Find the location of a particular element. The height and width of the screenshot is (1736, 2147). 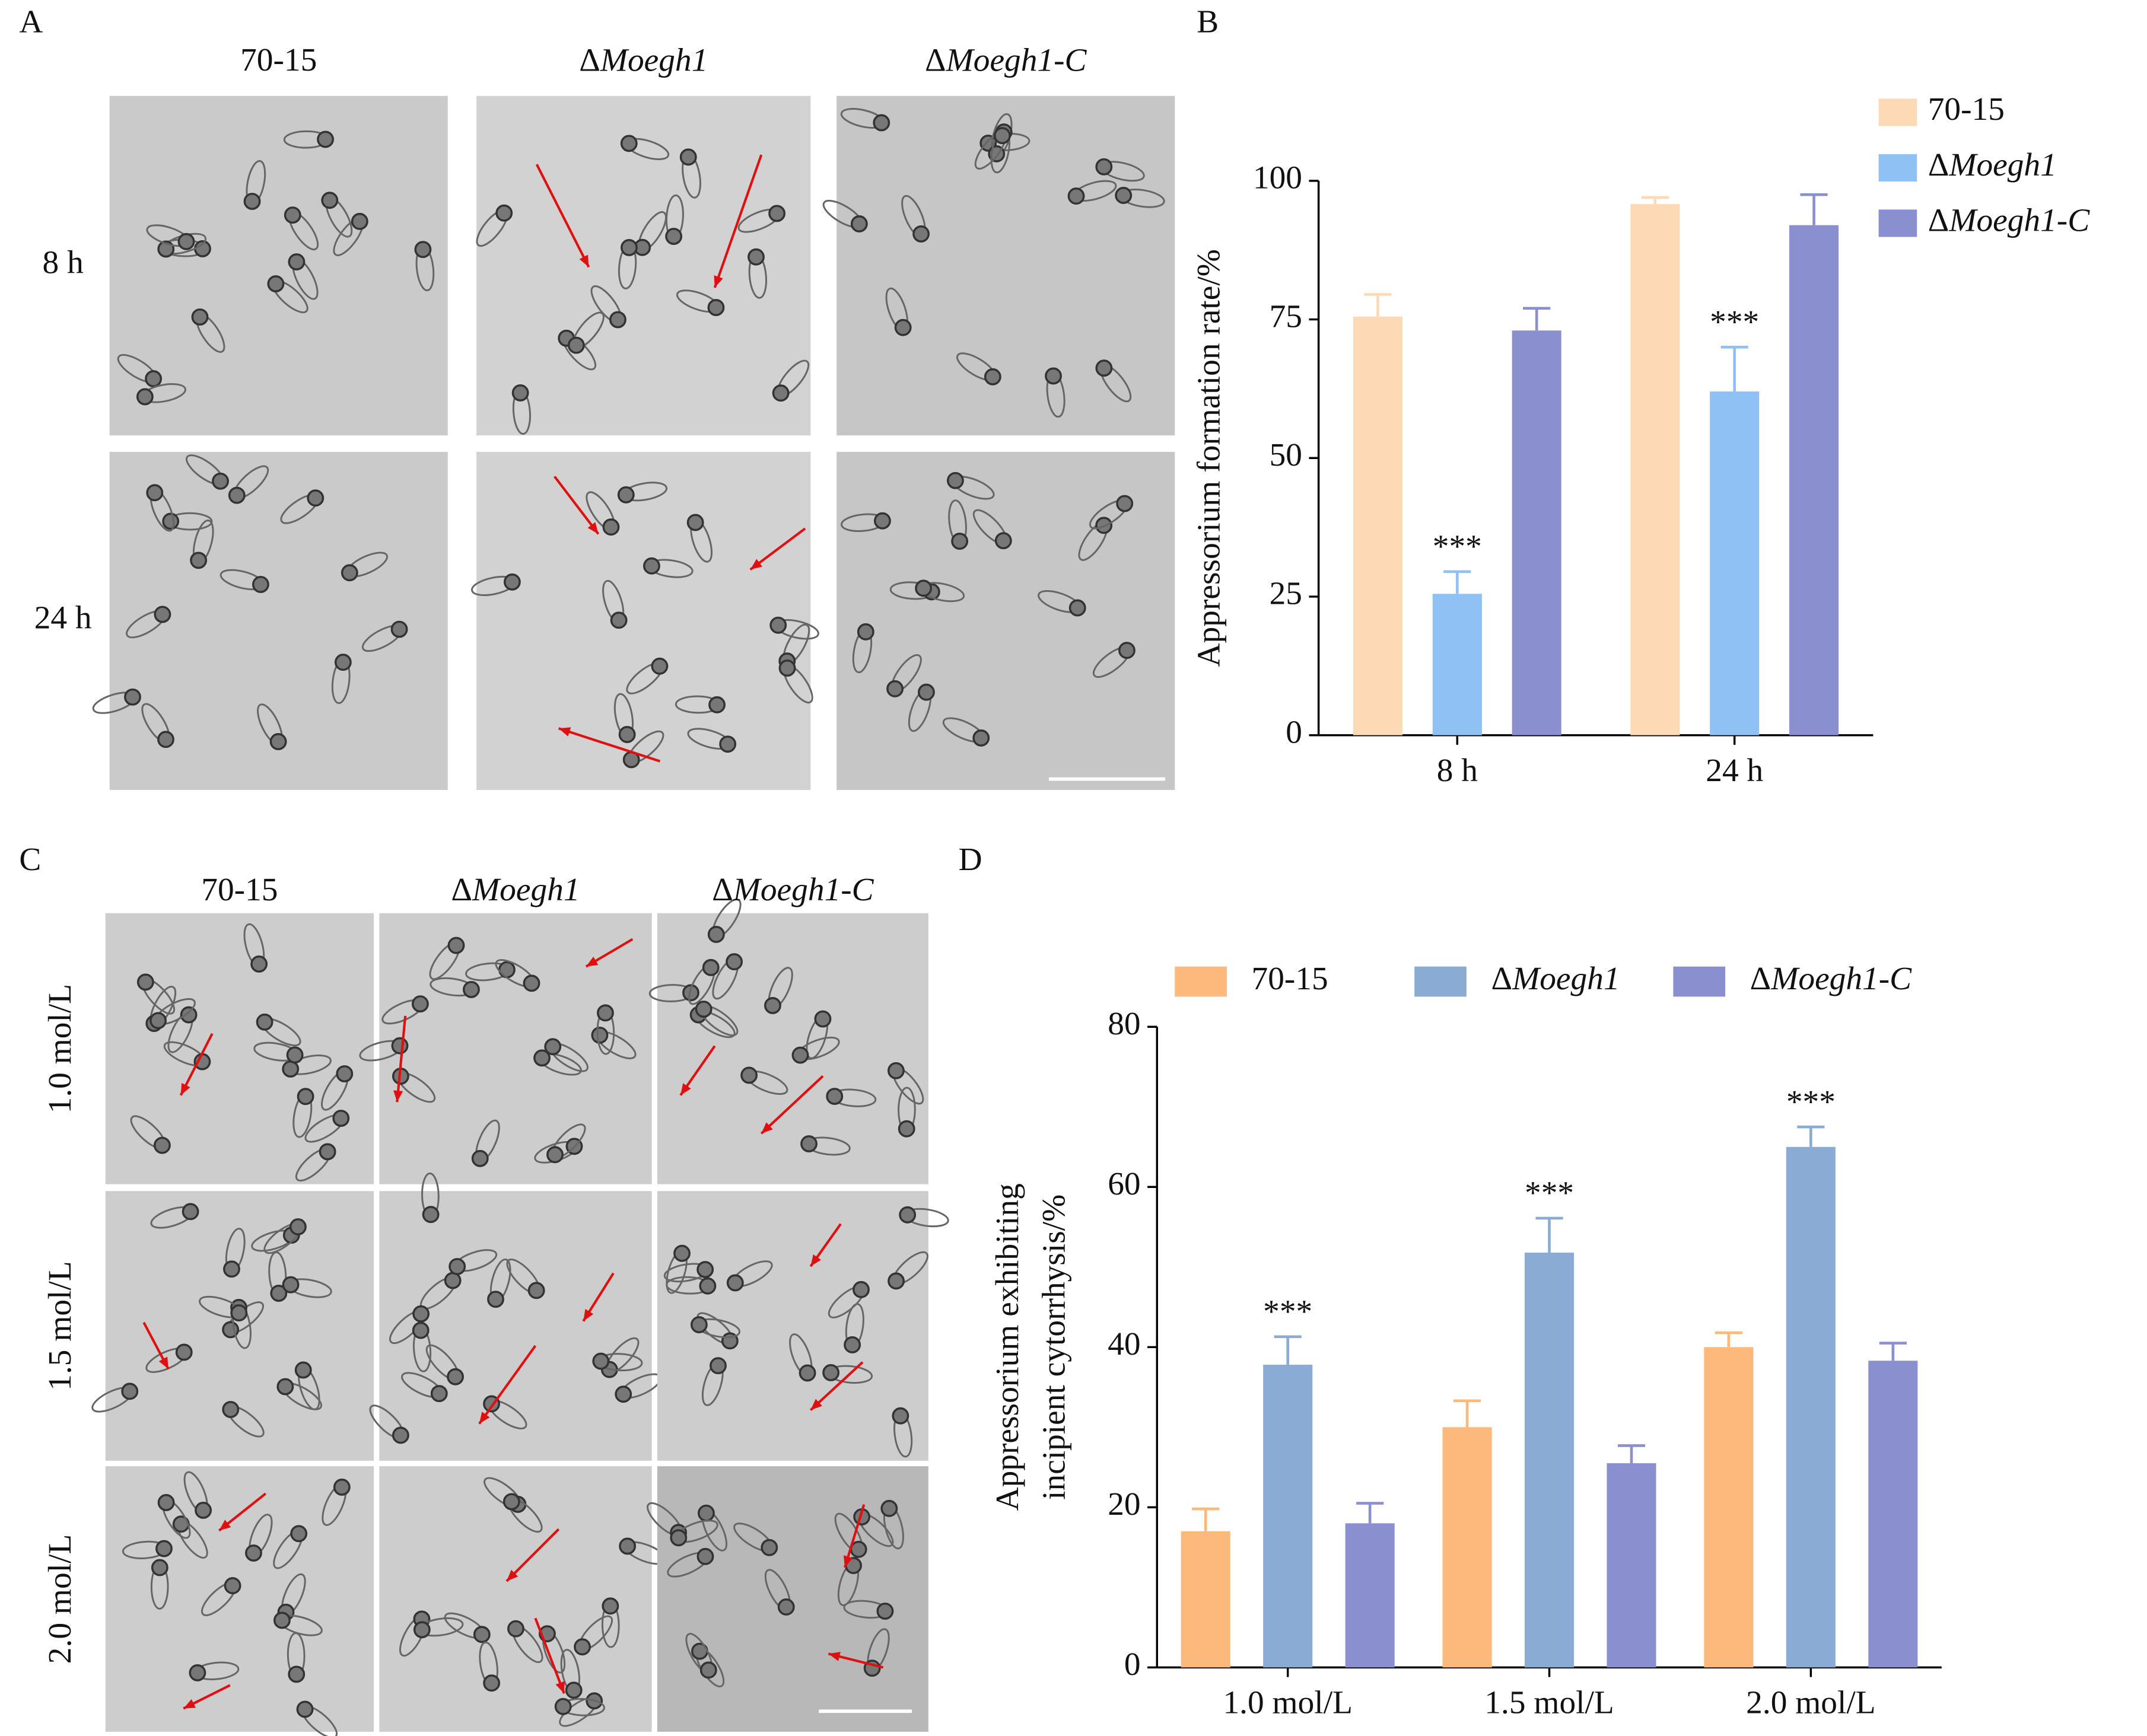

y-tick-label: 20 is located at coordinates (1124, 1504).